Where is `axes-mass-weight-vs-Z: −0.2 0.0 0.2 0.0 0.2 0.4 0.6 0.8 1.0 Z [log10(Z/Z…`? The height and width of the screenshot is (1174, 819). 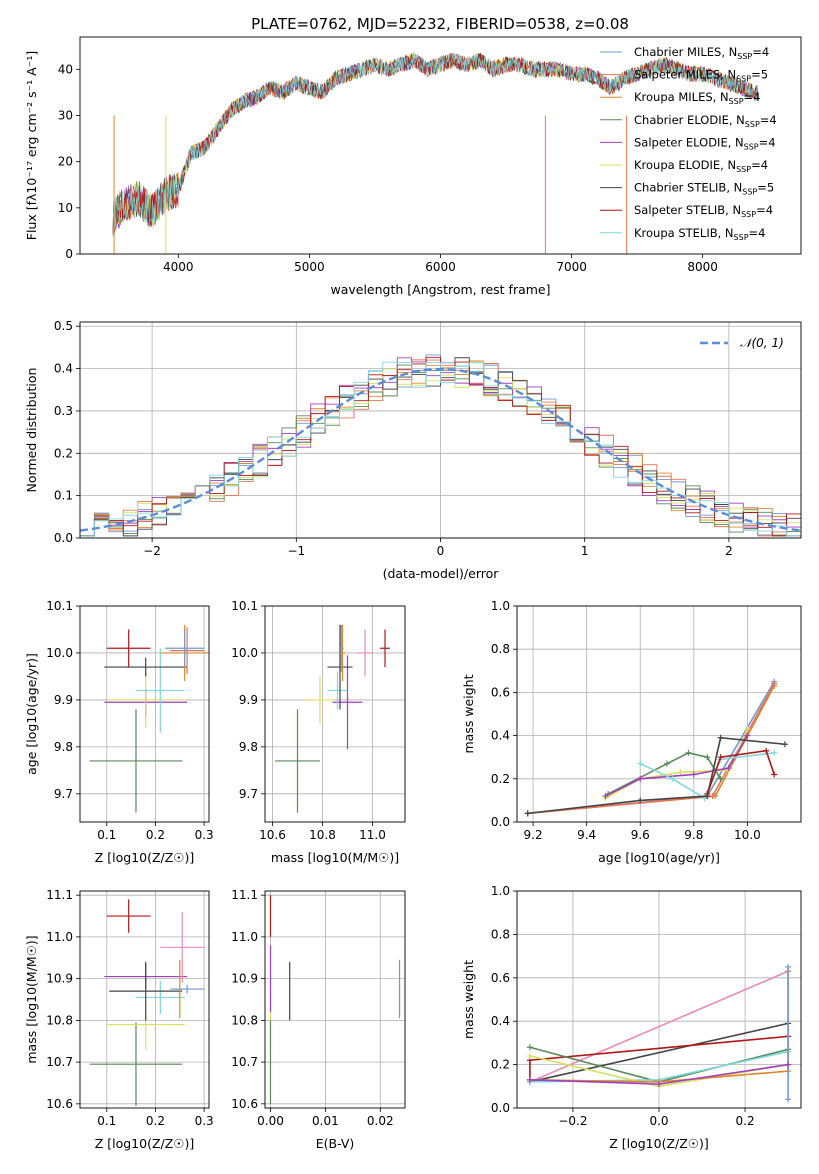 axes-mass-weight-vs-Z: −0.2 0.0 0.2 0.0 0.2 0.4 0.6 0.8 1.0 Z [log10(Z/Z… is located at coordinates (631, 1017).